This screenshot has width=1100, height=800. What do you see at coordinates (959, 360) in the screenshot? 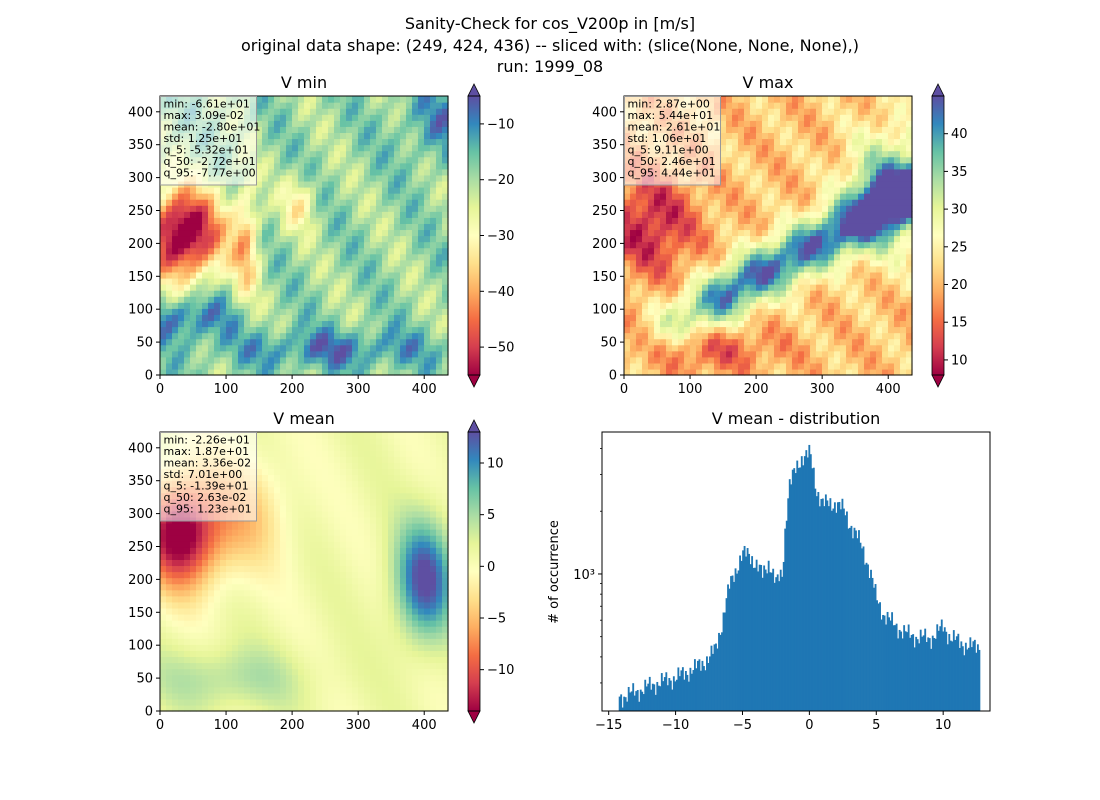
I see `colorbar-tick-label: 10` at bounding box center [959, 360].